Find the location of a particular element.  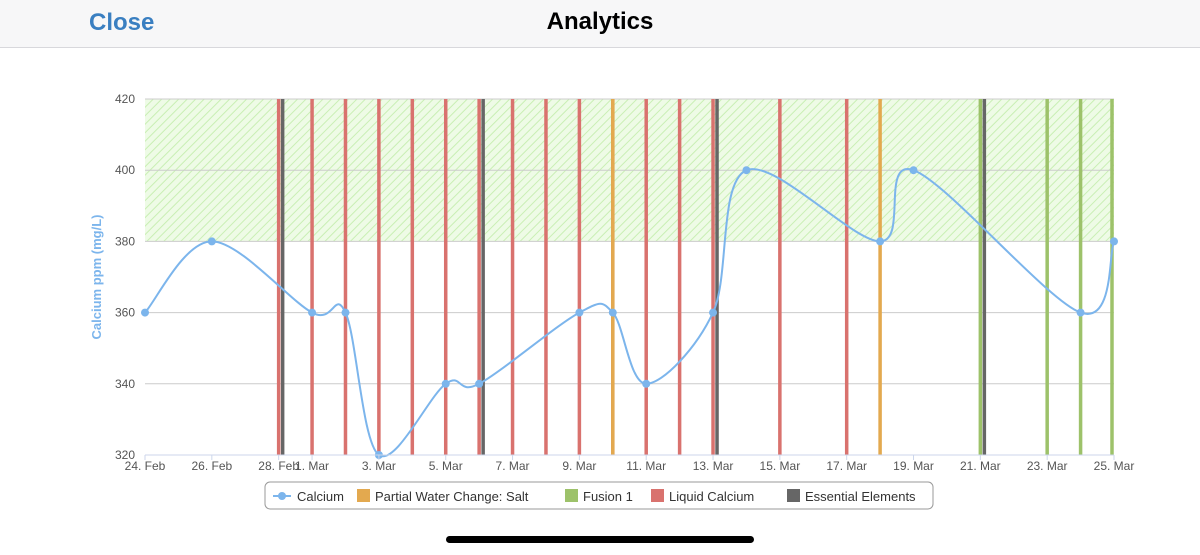

legend-item-fusion-1: Fusion 1 is located at coordinates (599, 496).